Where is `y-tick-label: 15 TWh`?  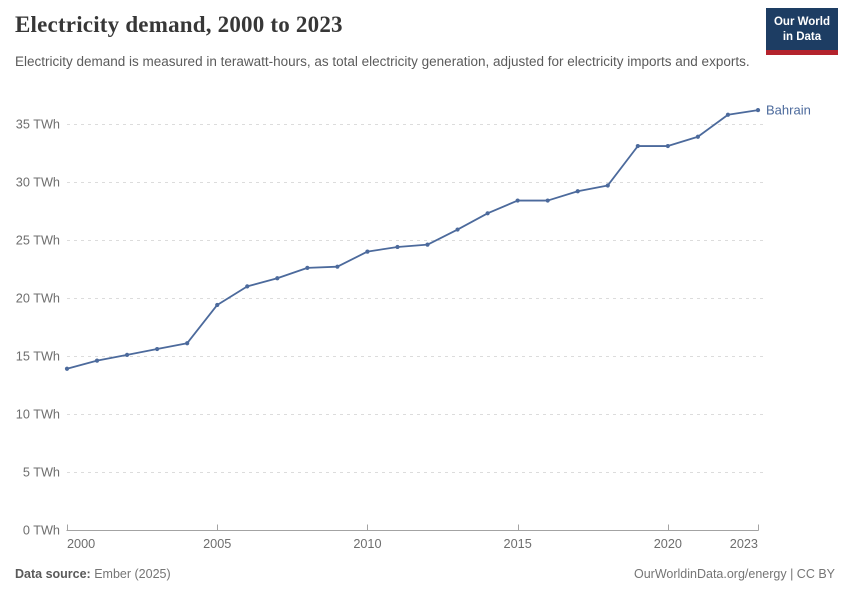 y-tick-label: 15 TWh is located at coordinates (38, 357).